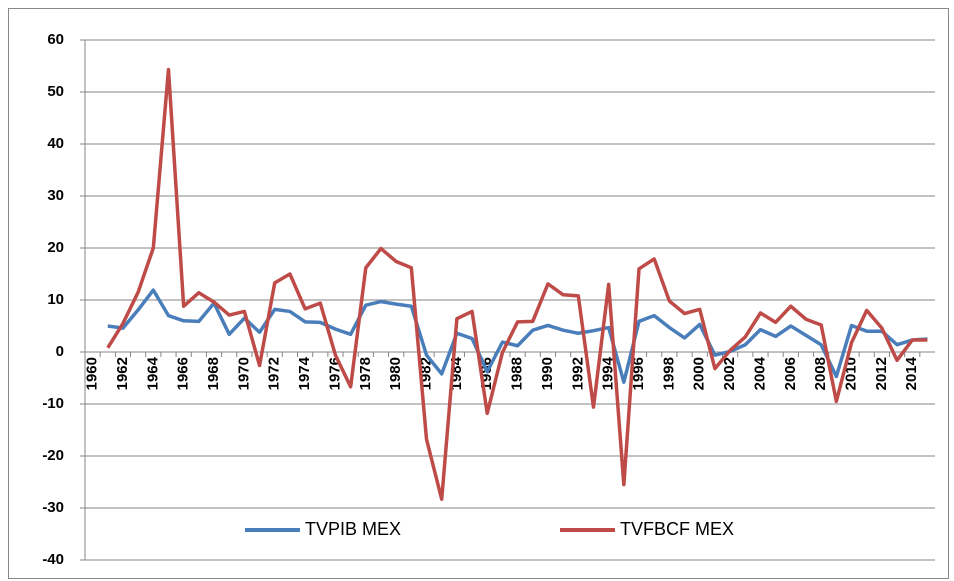 The height and width of the screenshot is (581, 954). What do you see at coordinates (699, 373) in the screenshot?
I see `x-tick-label: 2000` at bounding box center [699, 373].